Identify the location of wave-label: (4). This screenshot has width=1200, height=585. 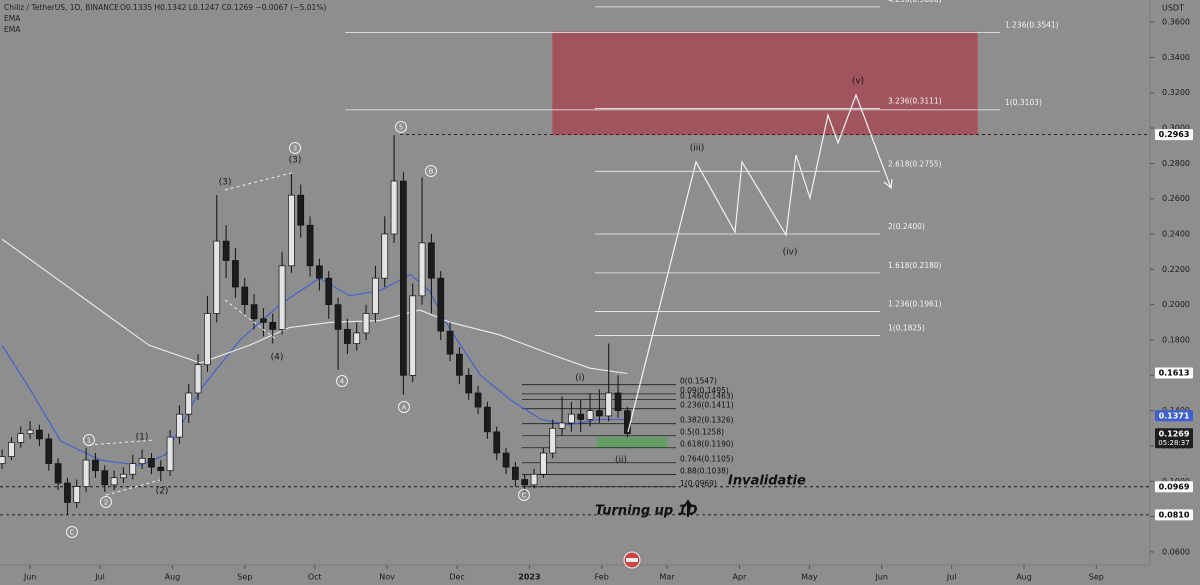
(277, 358).